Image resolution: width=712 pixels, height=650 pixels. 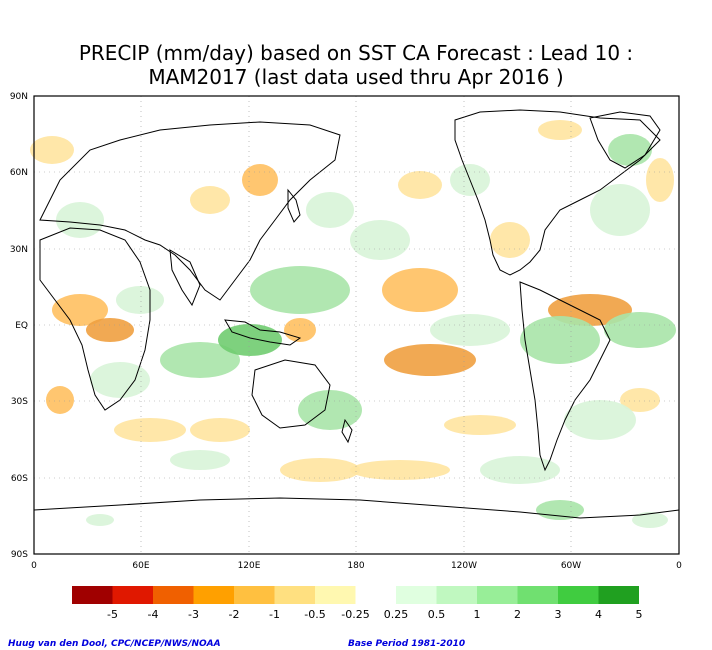 What do you see at coordinates (639, 614) in the screenshot?
I see `legend-label: 5` at bounding box center [639, 614].